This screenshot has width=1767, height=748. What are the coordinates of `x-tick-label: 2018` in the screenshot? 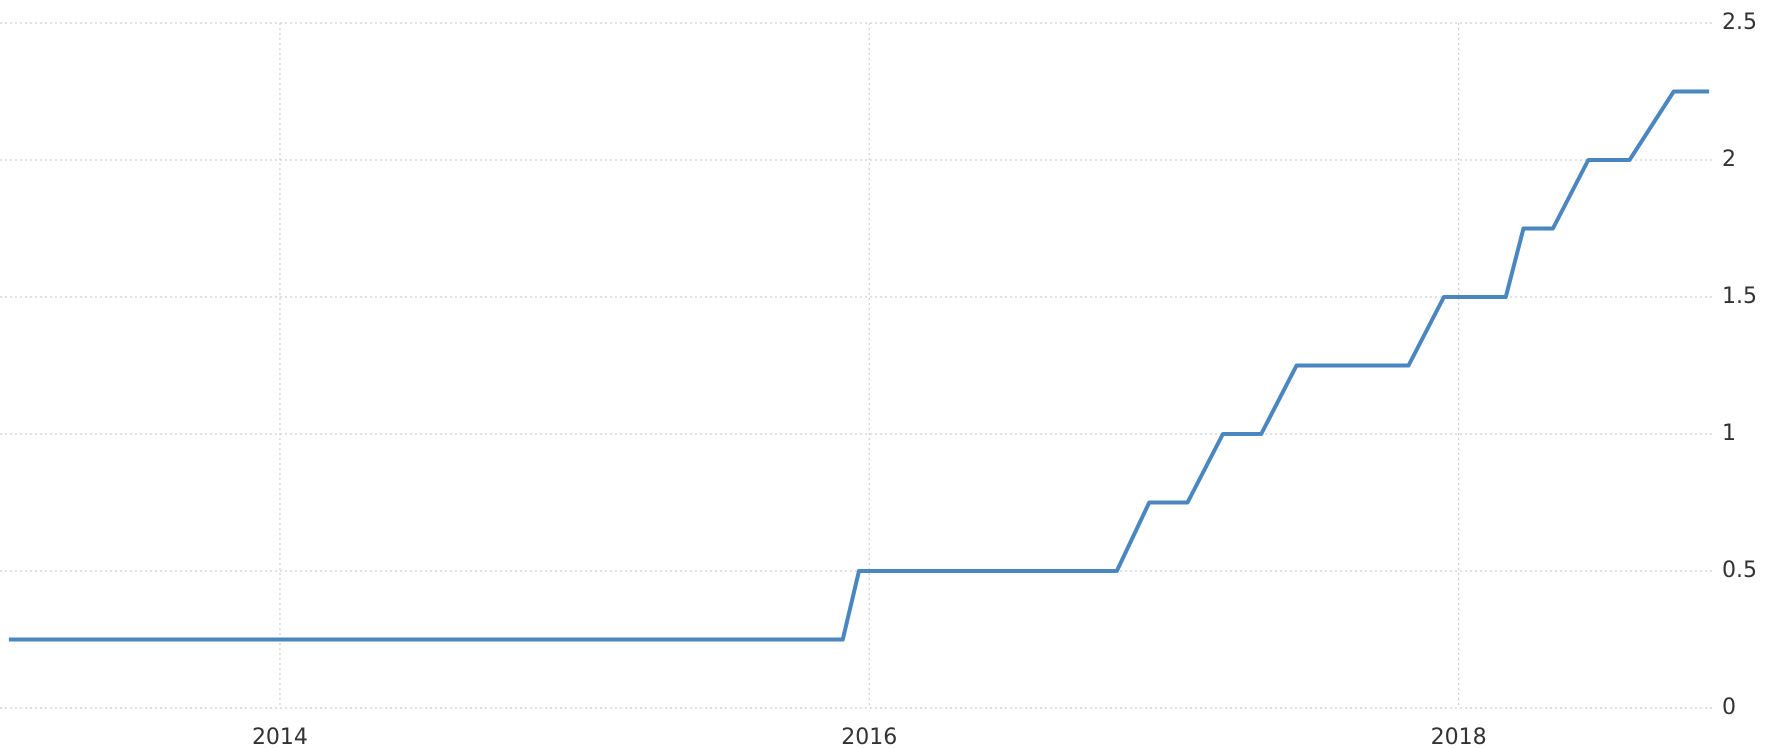 It's located at (1459, 736).